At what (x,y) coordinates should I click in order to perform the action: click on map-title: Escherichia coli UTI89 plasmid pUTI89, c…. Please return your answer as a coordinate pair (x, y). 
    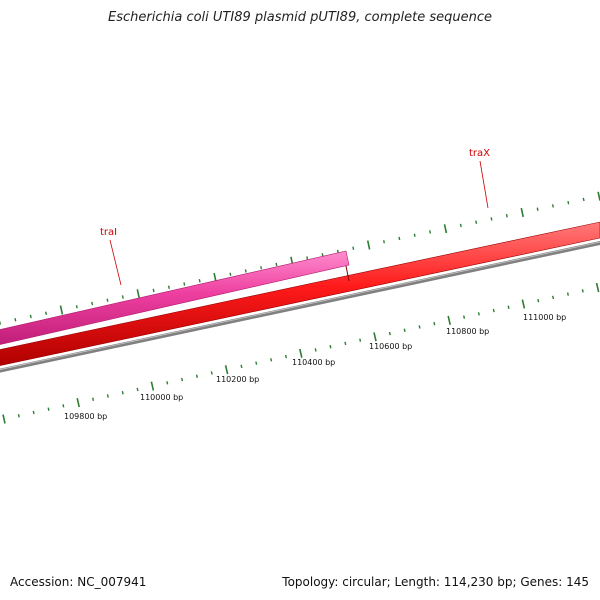
    Looking at the image, I should click on (300, 17).